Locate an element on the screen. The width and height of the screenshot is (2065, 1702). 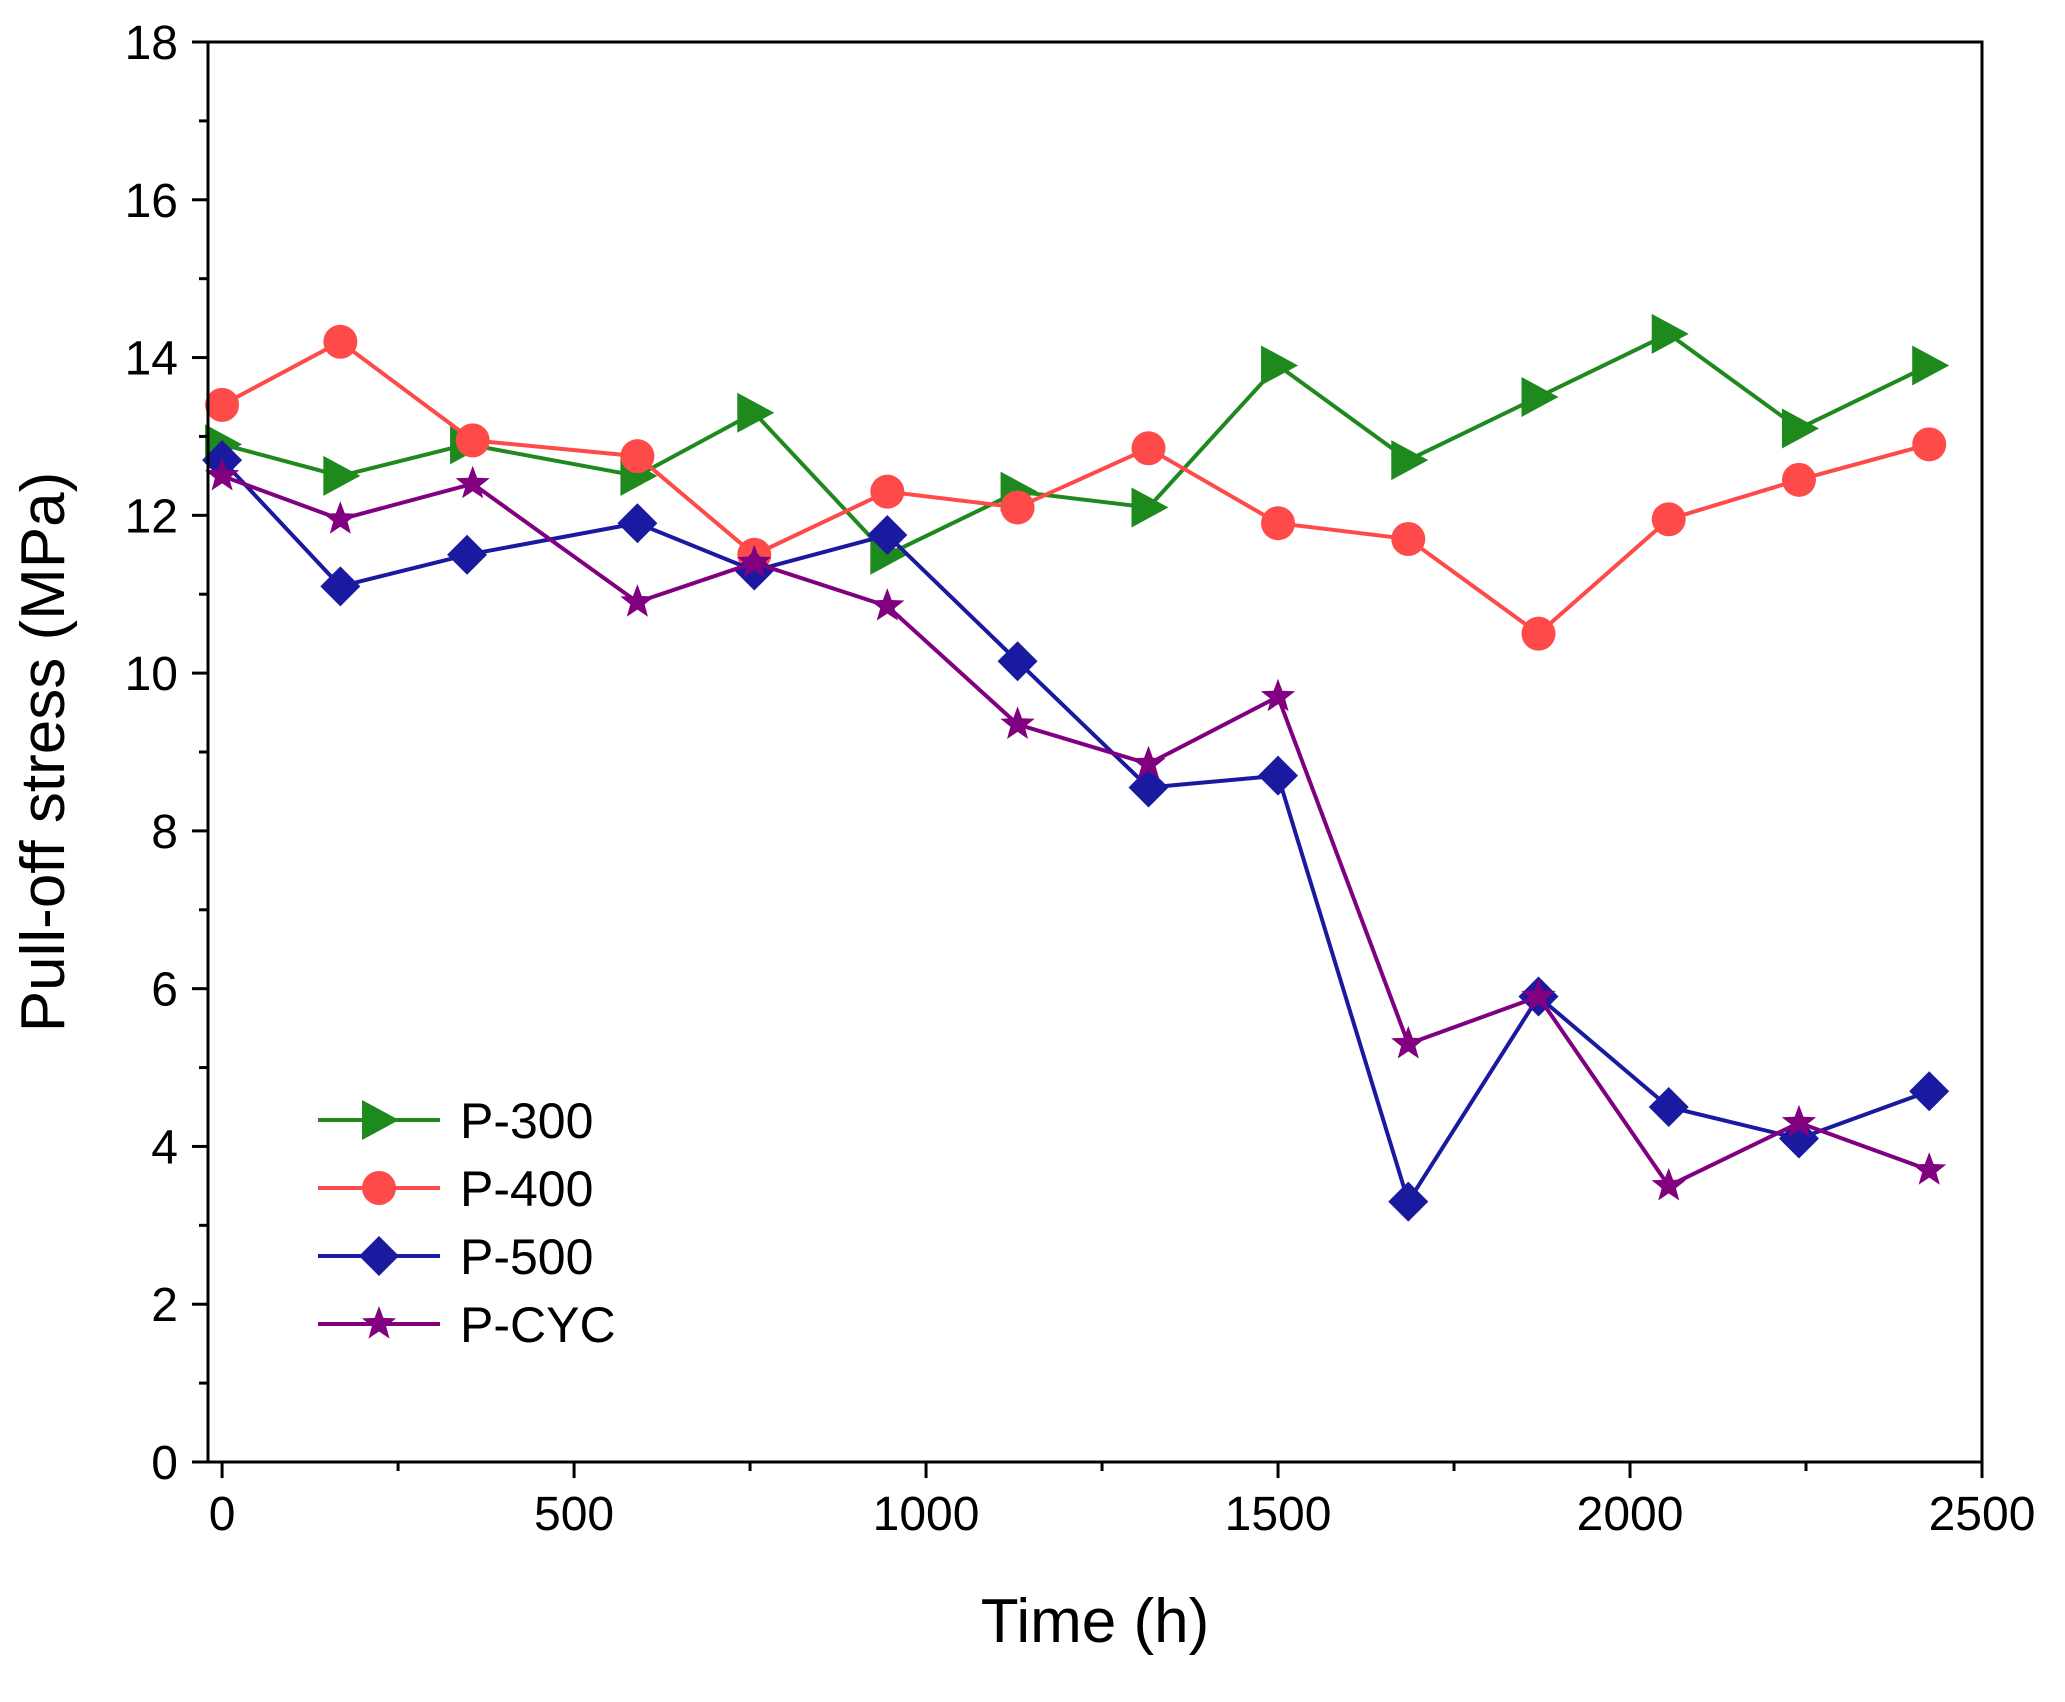
x-tick-label: 500 is located at coordinates (574, 1514).